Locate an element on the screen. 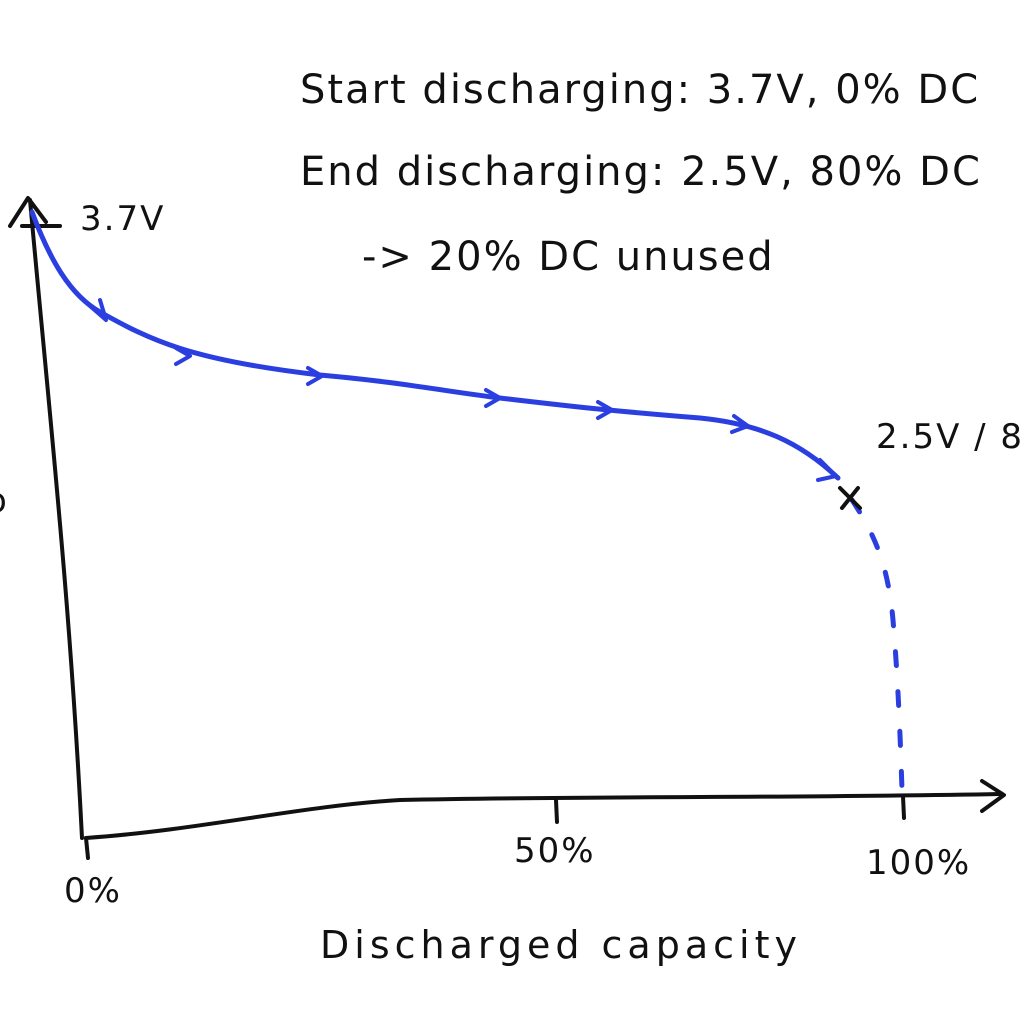 The height and width of the screenshot is (1024, 1024). y-axis-arrowhead is located at coordinates (28, 212).